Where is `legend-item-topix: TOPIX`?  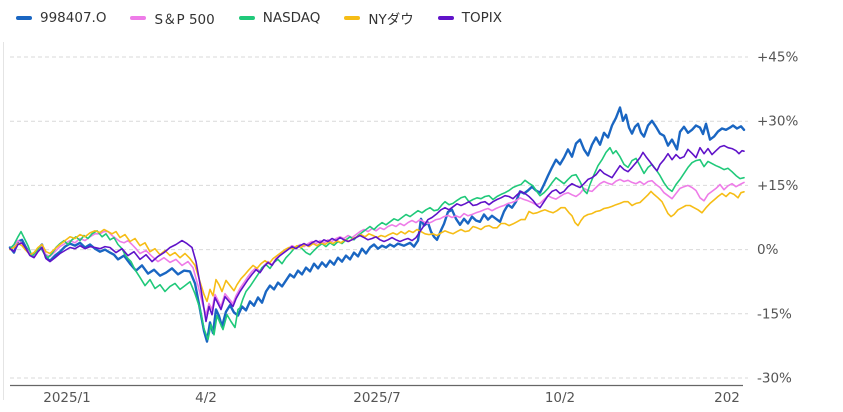 legend-item-topix: TOPIX is located at coordinates (470, 18).